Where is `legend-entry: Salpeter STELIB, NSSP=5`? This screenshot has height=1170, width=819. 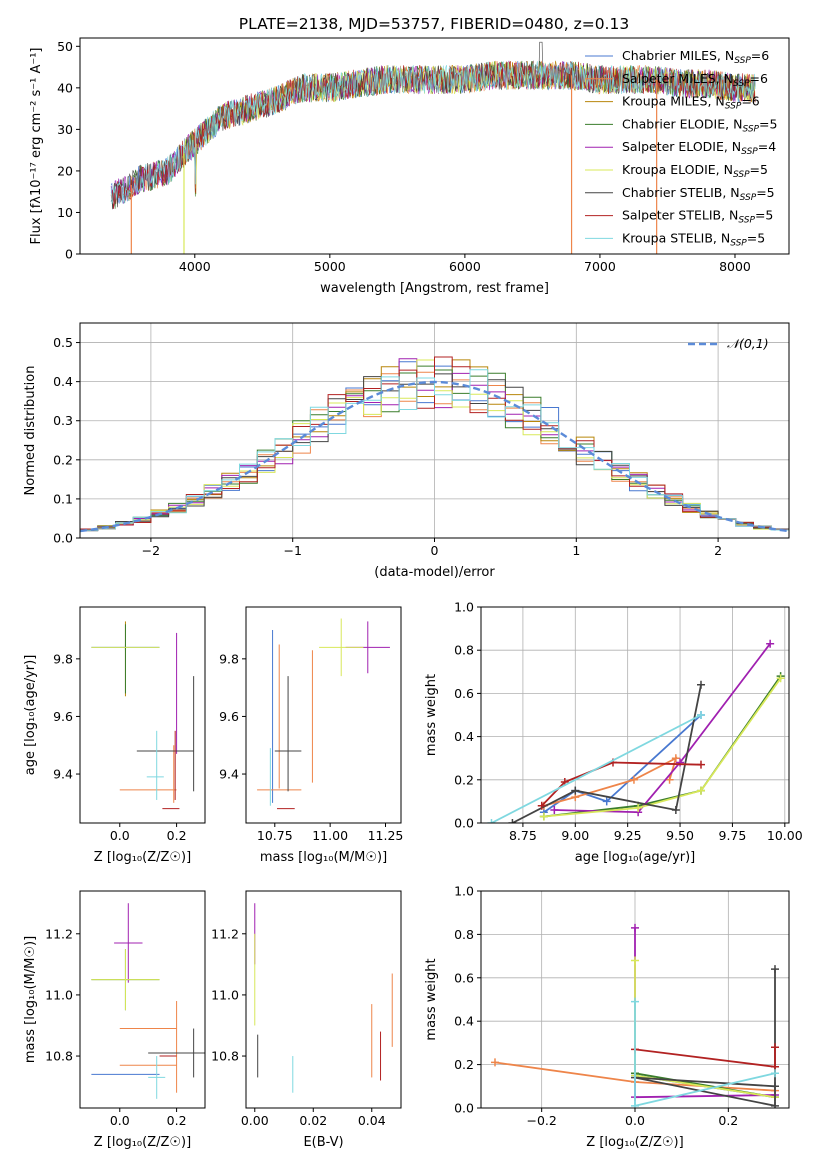 legend-entry: Salpeter STELIB, NSSP=5 is located at coordinates (697, 217).